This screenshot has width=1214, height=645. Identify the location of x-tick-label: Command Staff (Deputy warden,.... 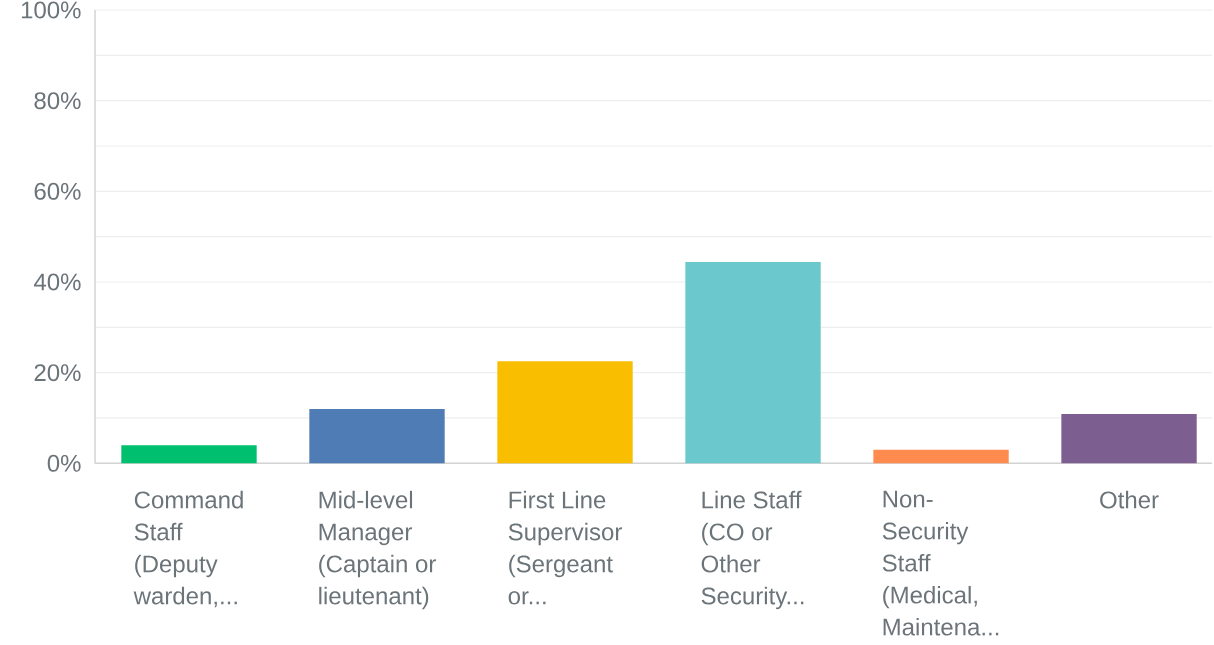
(188, 549).